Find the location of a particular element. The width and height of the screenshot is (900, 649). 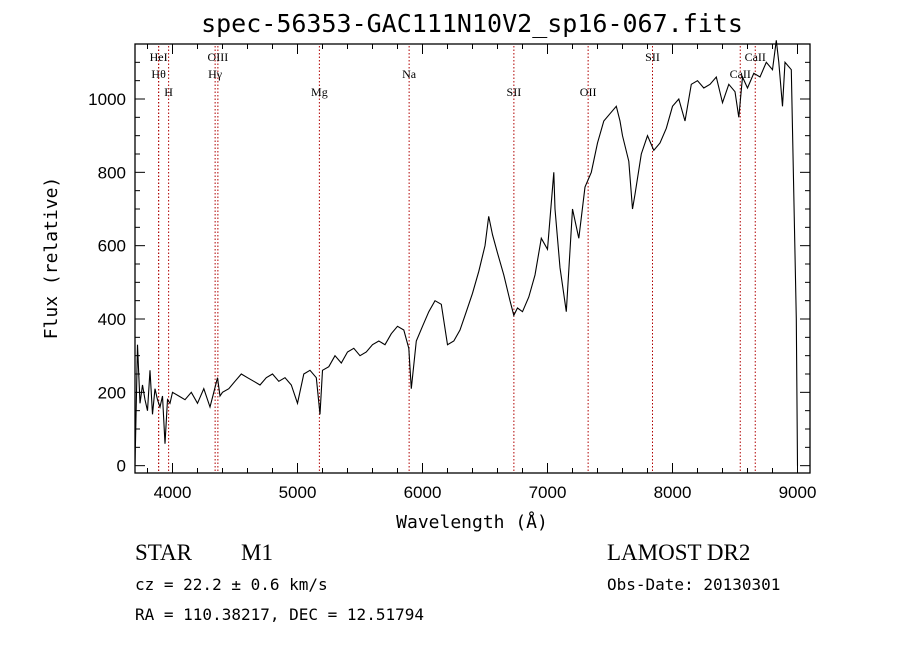

spectral-line-label: OIII is located at coordinates (218, 57).